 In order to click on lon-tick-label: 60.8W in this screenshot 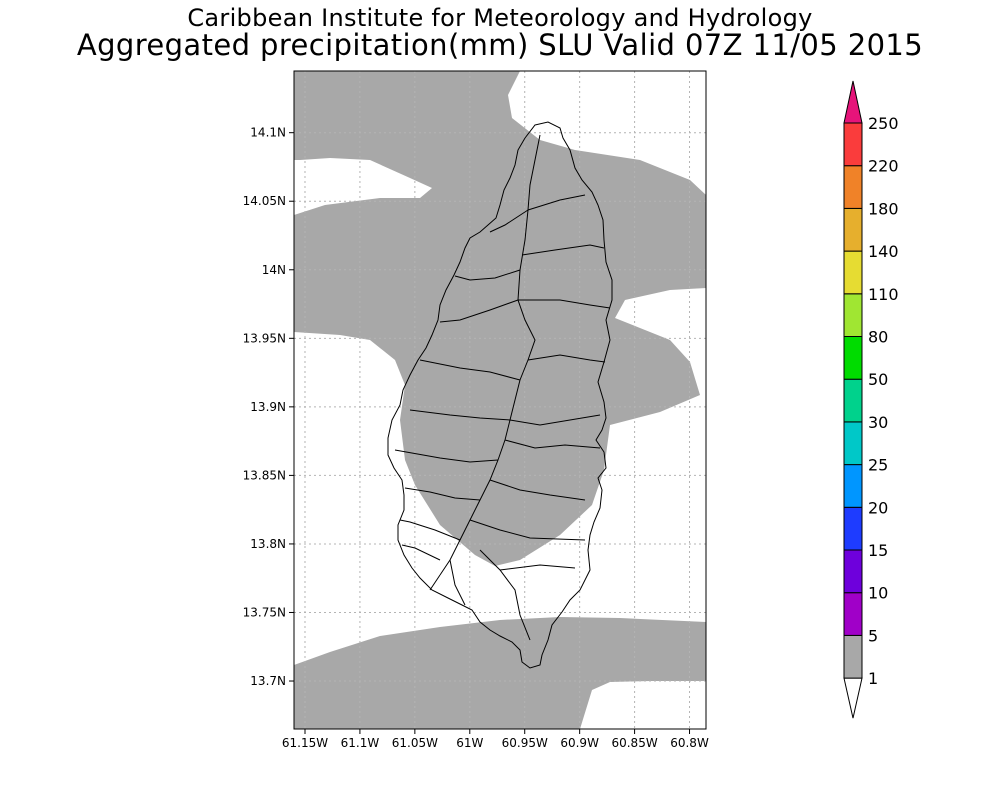, I will do `click(689, 743)`.